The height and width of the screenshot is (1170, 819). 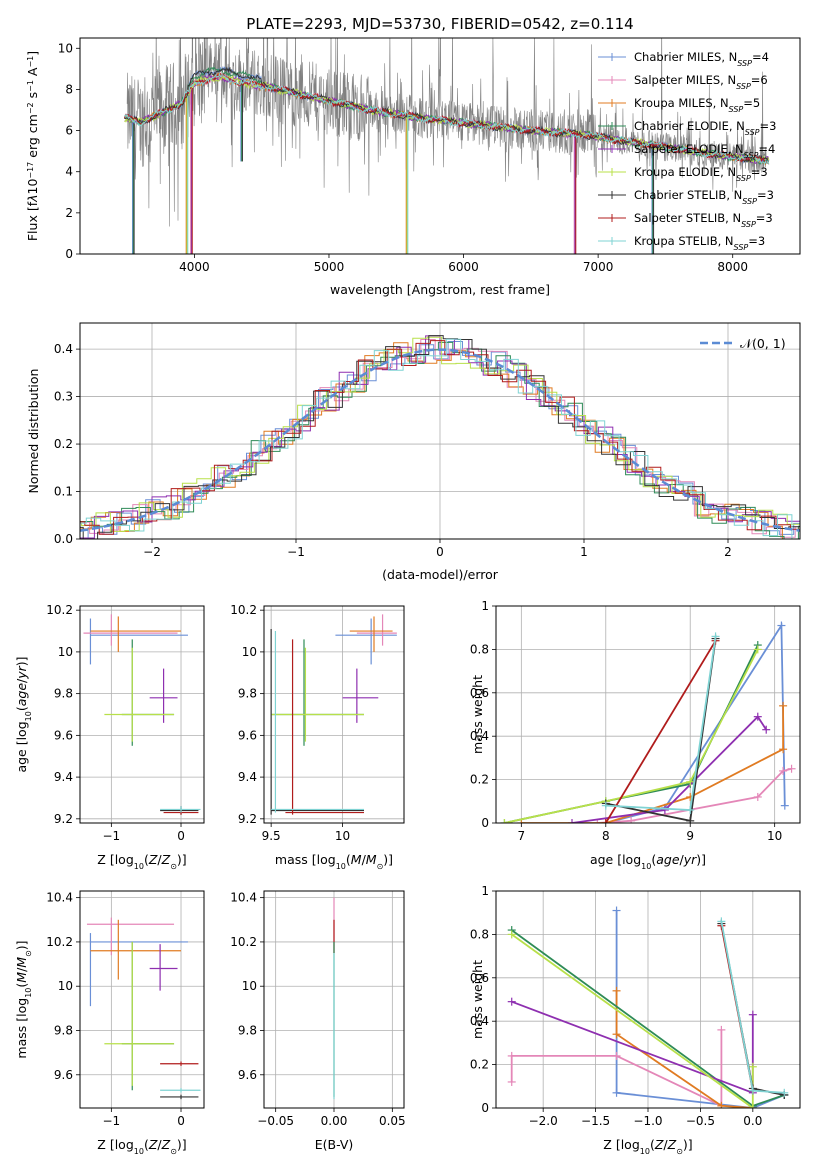 What do you see at coordinates (32, 146) in the screenshot?
I see `axis-label: Flux [fλ10−17 erg cm−2 s−1 A−1]` at bounding box center [32, 146].